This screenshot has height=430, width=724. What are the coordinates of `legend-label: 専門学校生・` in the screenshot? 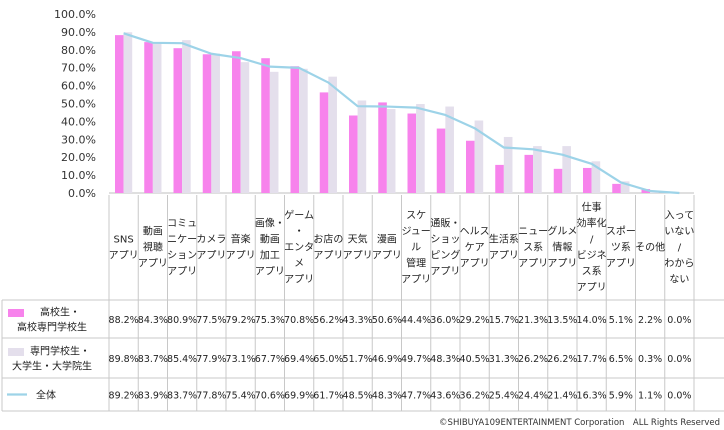 It's located at (60, 351).